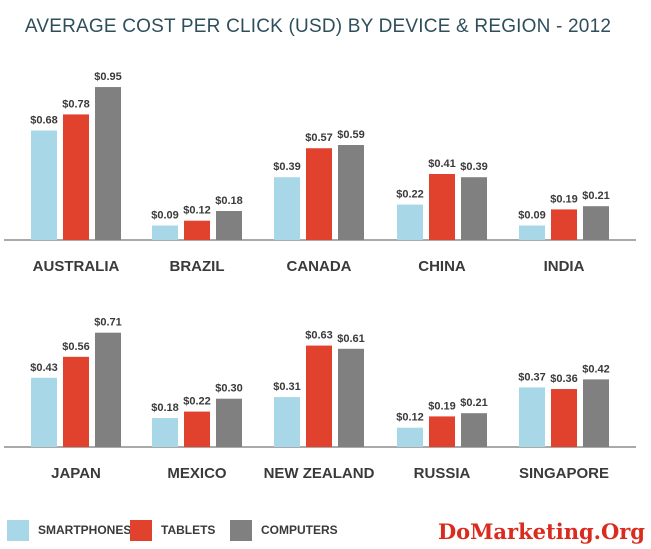  Describe the element at coordinates (108, 163) in the screenshot. I see `bar-australia-computers` at that location.